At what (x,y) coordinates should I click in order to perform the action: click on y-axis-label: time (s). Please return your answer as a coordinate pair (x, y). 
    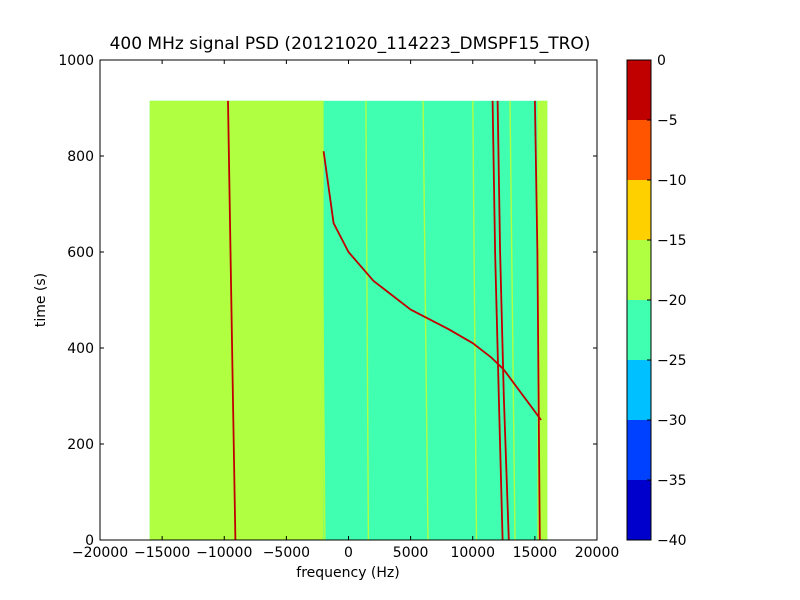
    Looking at the image, I should click on (41, 300).